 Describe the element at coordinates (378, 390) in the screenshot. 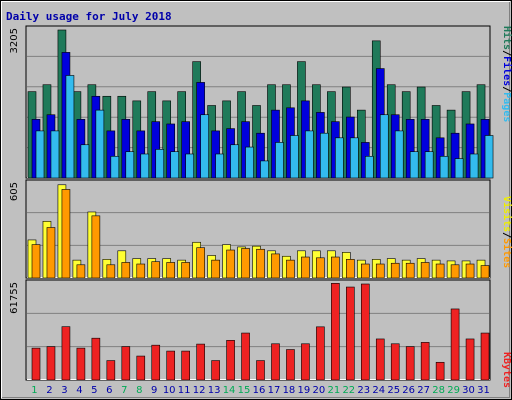

I see `day-label-24: 24` at that location.